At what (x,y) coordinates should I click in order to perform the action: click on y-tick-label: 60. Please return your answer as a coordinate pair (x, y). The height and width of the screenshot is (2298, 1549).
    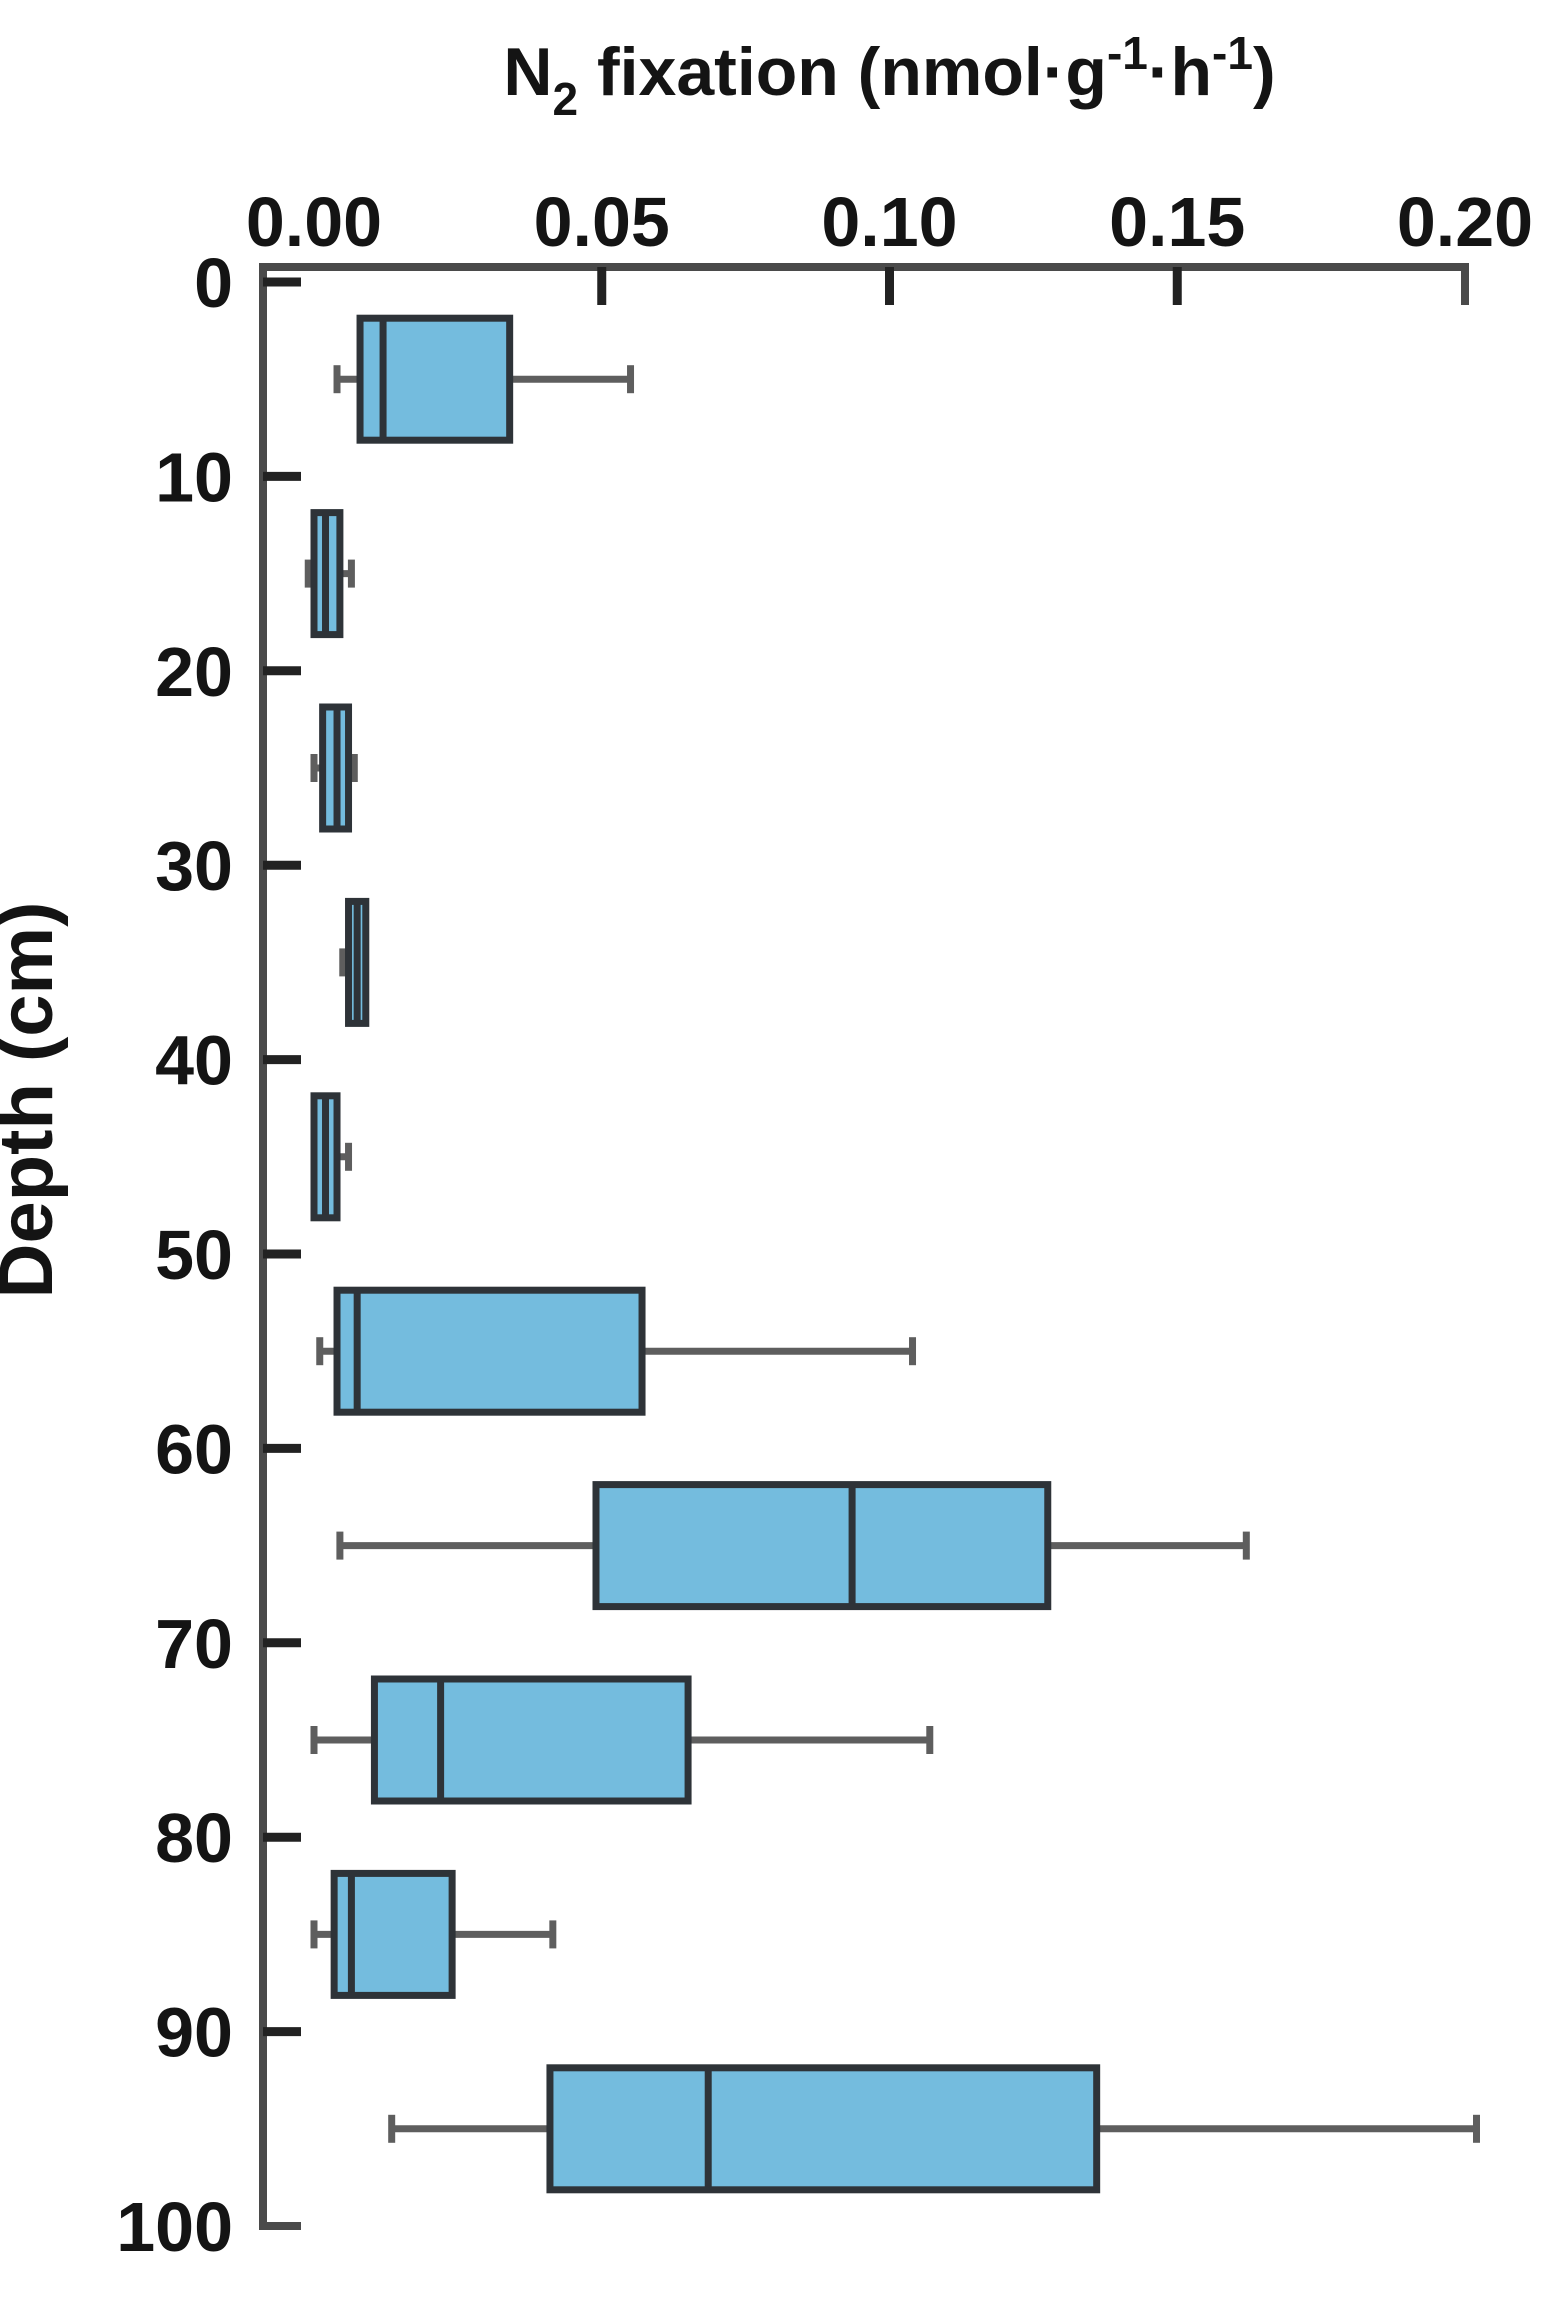
    Looking at the image, I should click on (194, 1449).